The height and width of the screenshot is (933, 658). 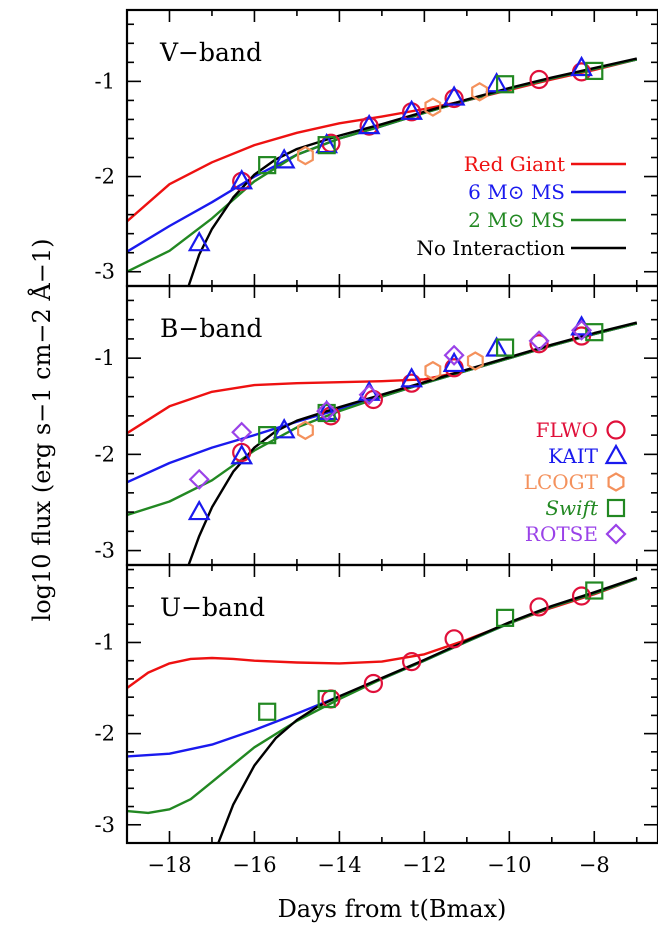 What do you see at coordinates (211, 328) in the screenshot?
I see `panel-label: B−band` at bounding box center [211, 328].